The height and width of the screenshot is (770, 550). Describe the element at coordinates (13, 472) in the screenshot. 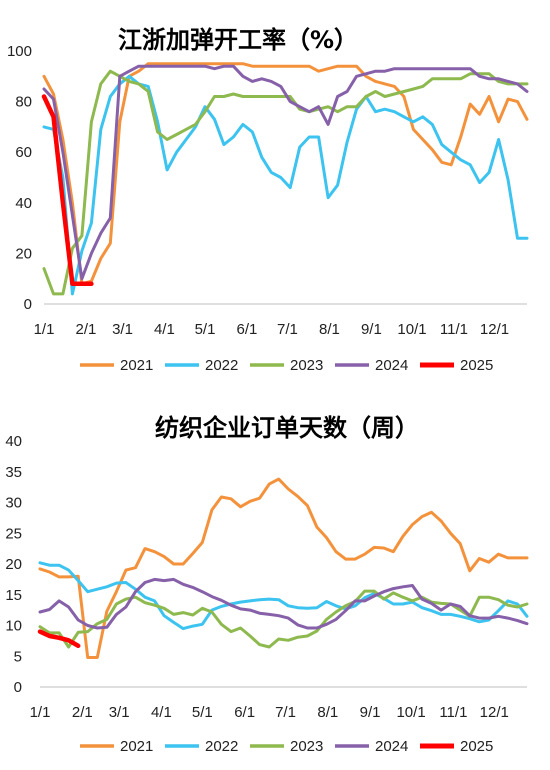

I see `y-tick-label: 35` at that location.